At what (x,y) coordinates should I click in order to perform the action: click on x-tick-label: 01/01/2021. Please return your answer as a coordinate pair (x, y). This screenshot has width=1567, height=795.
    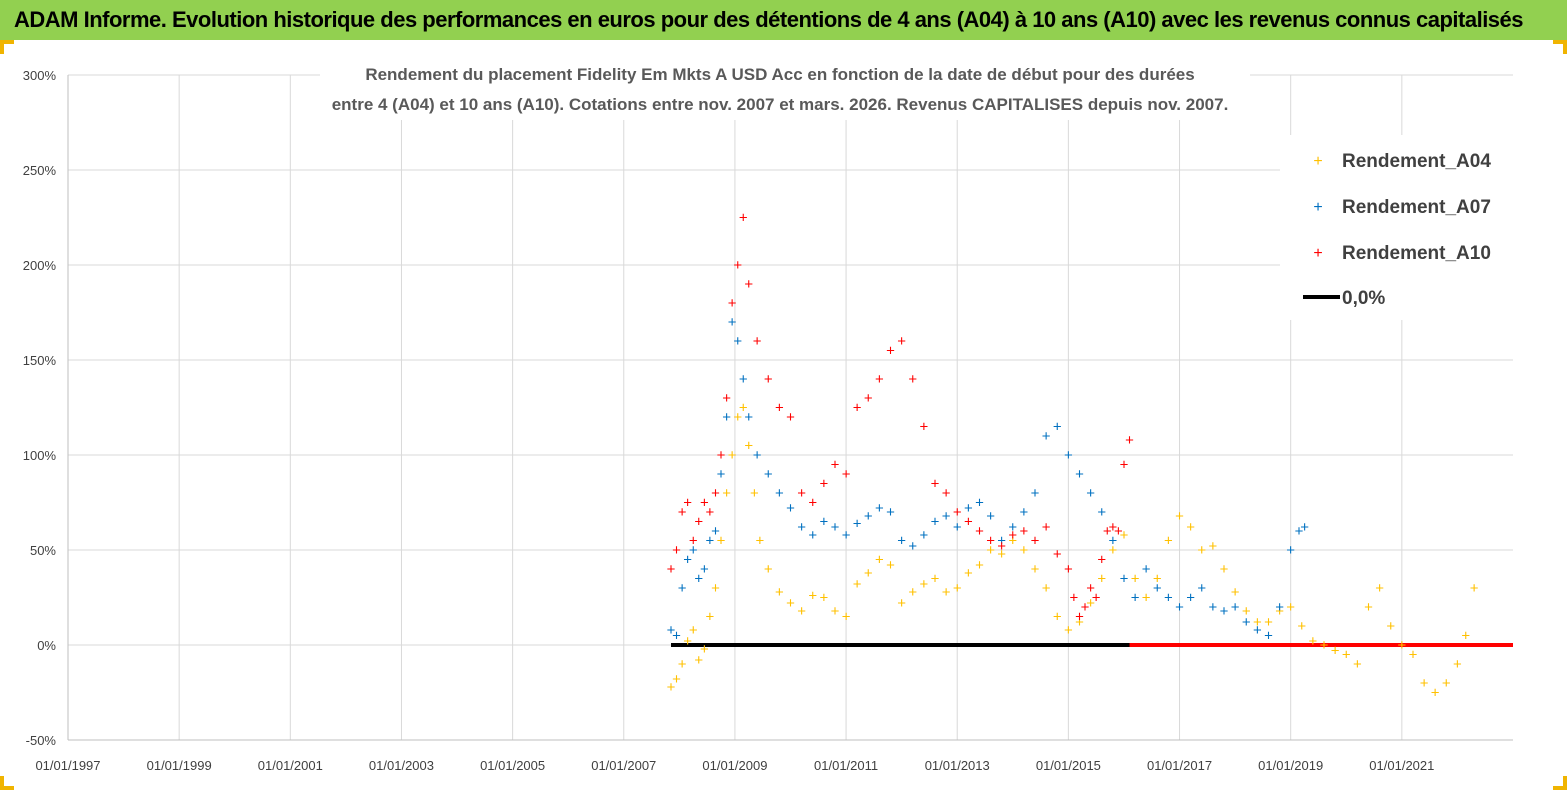
    Looking at the image, I should click on (1401, 765).